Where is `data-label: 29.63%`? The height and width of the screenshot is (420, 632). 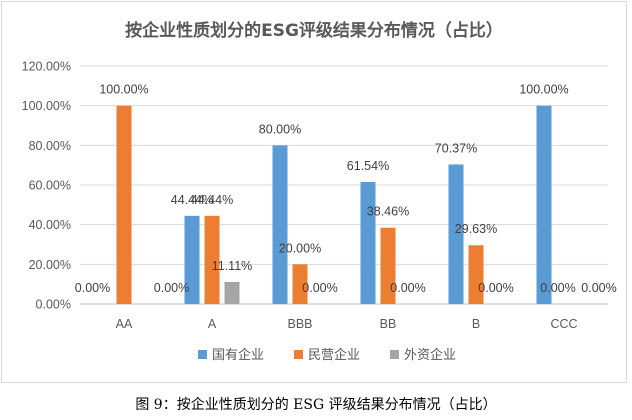
data-label: 29.63% is located at coordinates (476, 229).